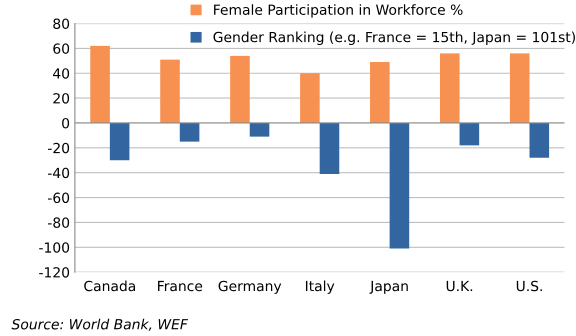 This screenshot has width=576, height=336. Describe the element at coordinates (320, 287) in the screenshot. I see `x-tick-label: Italy` at that location.